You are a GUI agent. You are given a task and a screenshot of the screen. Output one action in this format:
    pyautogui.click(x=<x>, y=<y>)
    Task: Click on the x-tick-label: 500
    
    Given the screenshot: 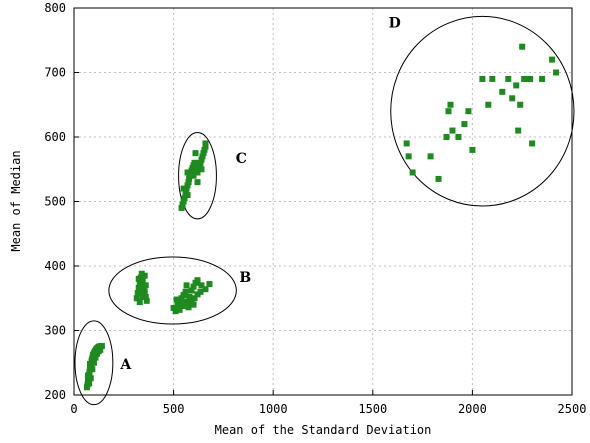 What is the action you would take?
    pyautogui.click(x=174, y=409)
    